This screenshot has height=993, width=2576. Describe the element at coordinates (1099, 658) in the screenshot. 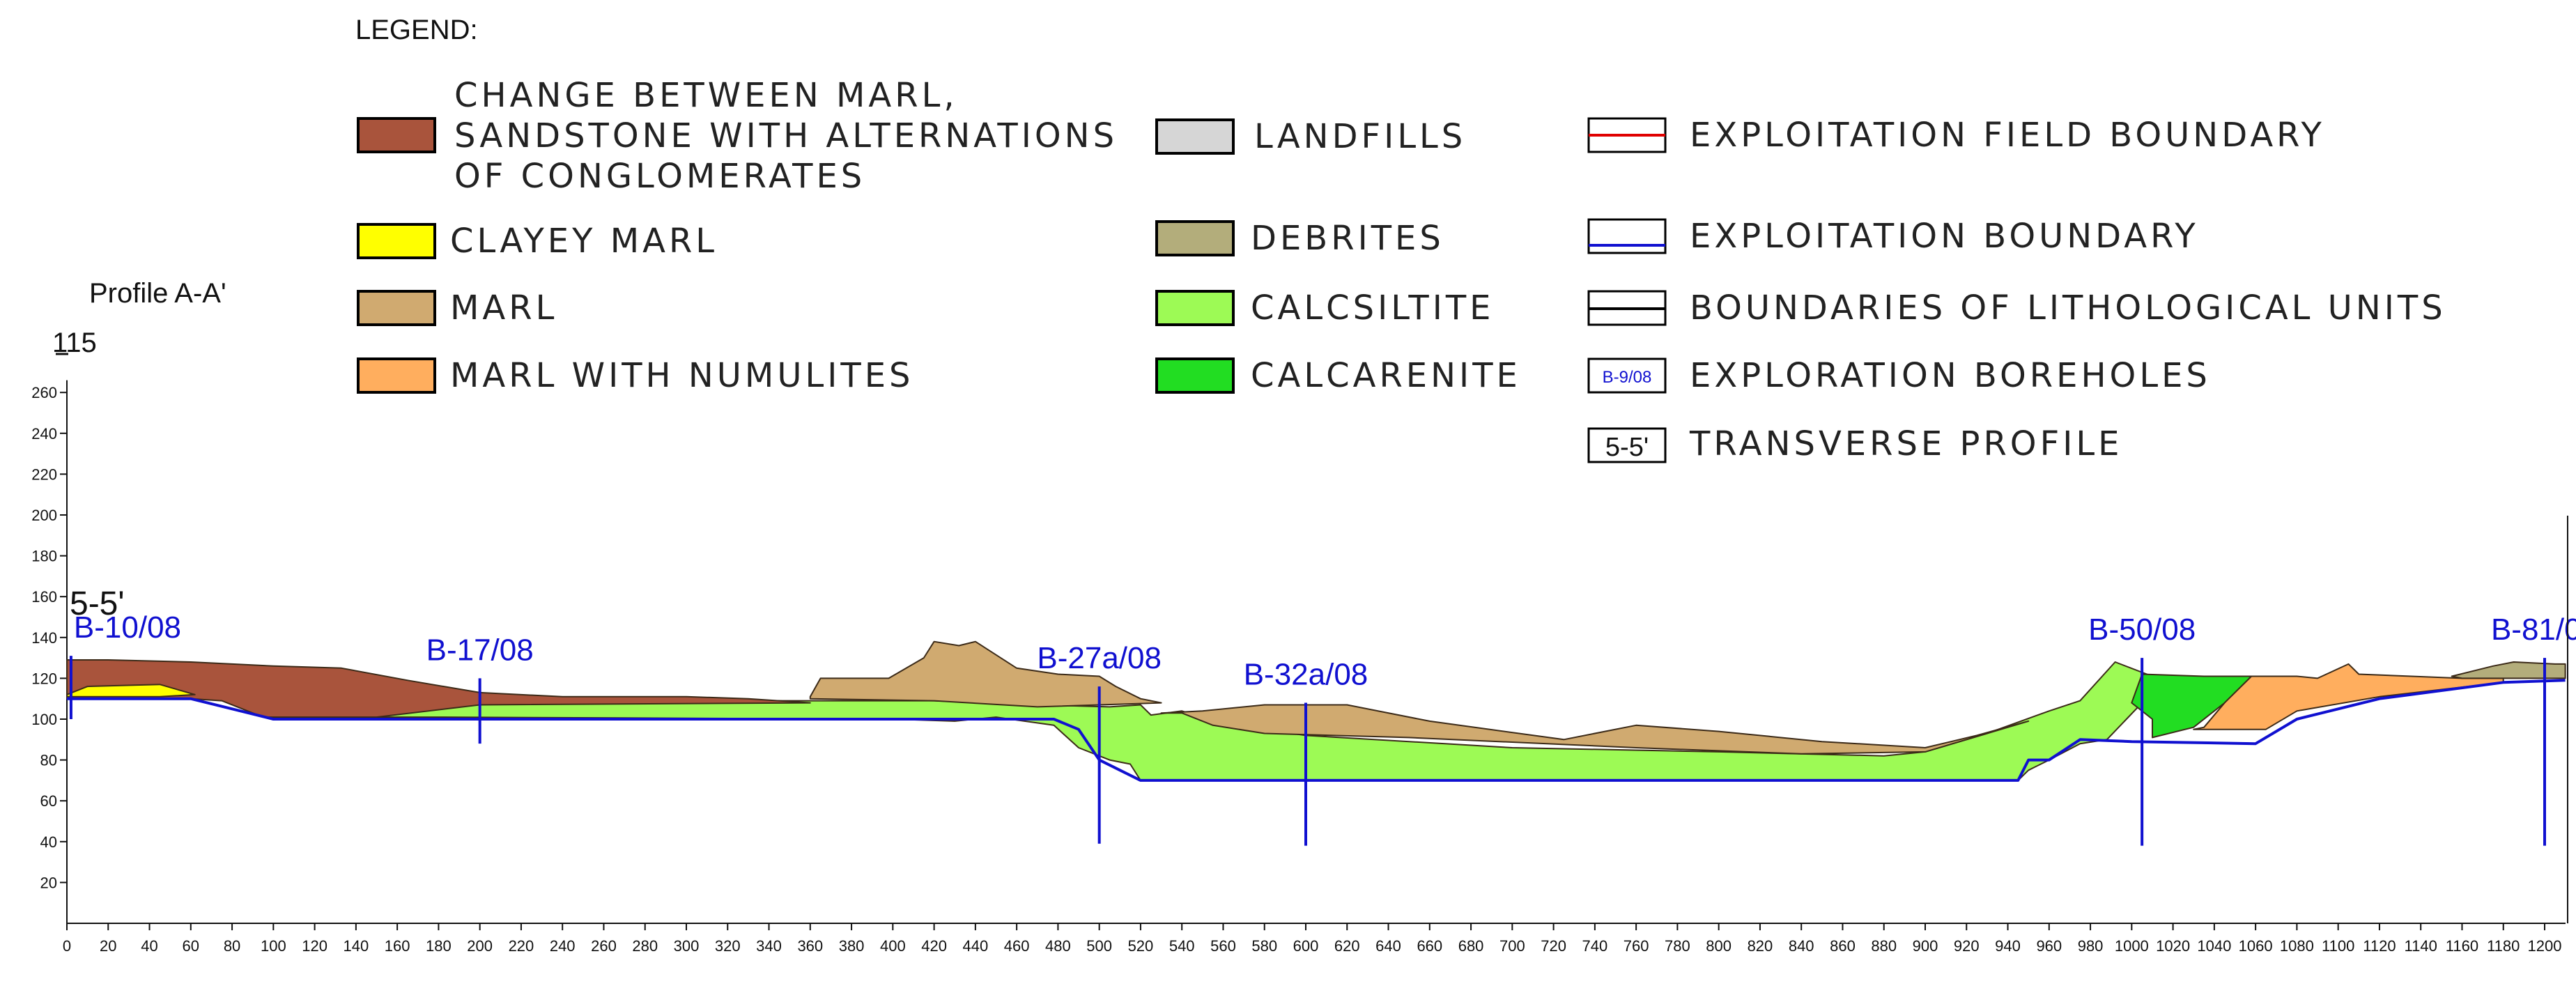

I see `borehole-label: B-27a/08` at that location.